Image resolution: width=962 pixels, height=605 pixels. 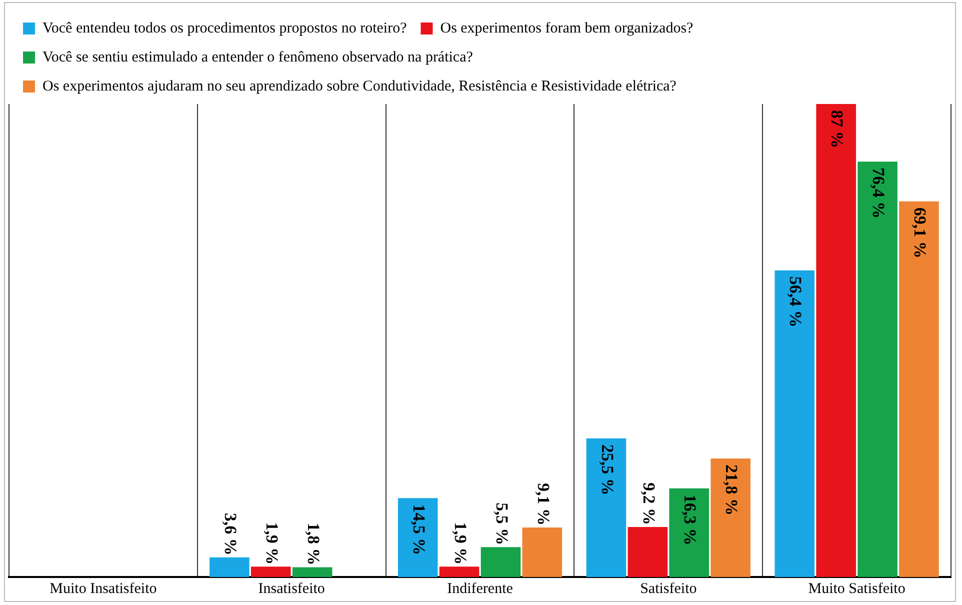 What do you see at coordinates (291, 588) in the screenshot?
I see `x-tick-label: Insatisfeito` at bounding box center [291, 588].